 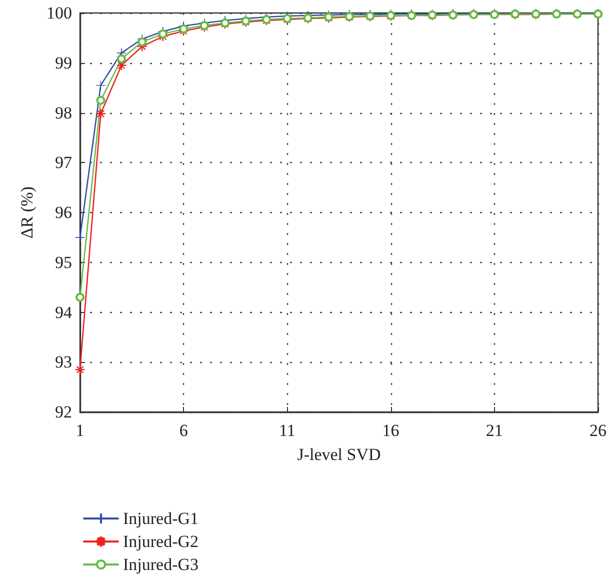 I want to click on y-tick-label: 95, so click(x=63, y=262).